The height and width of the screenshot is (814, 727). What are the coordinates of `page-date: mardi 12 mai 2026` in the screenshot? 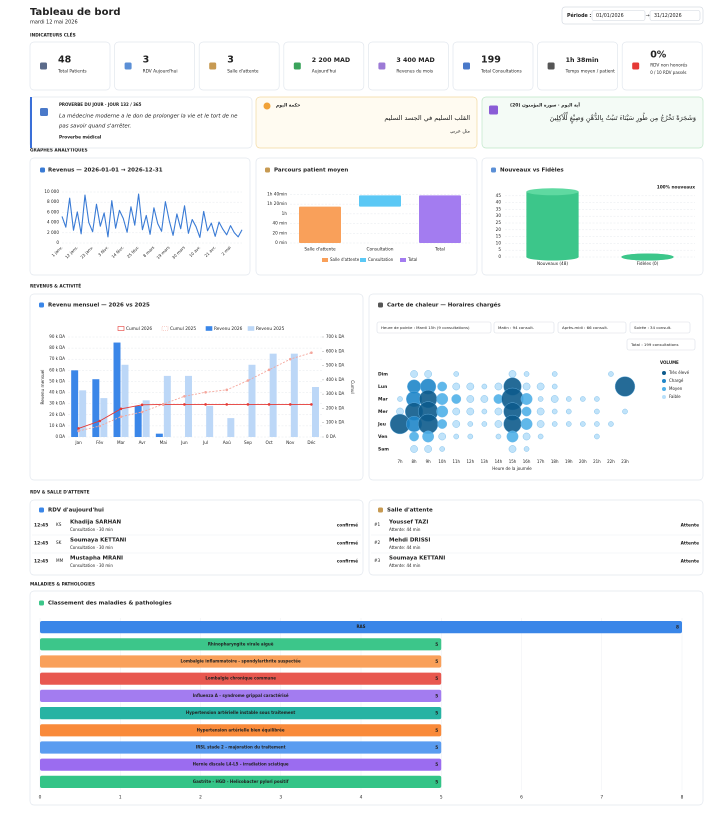 It's located at (54, 23).